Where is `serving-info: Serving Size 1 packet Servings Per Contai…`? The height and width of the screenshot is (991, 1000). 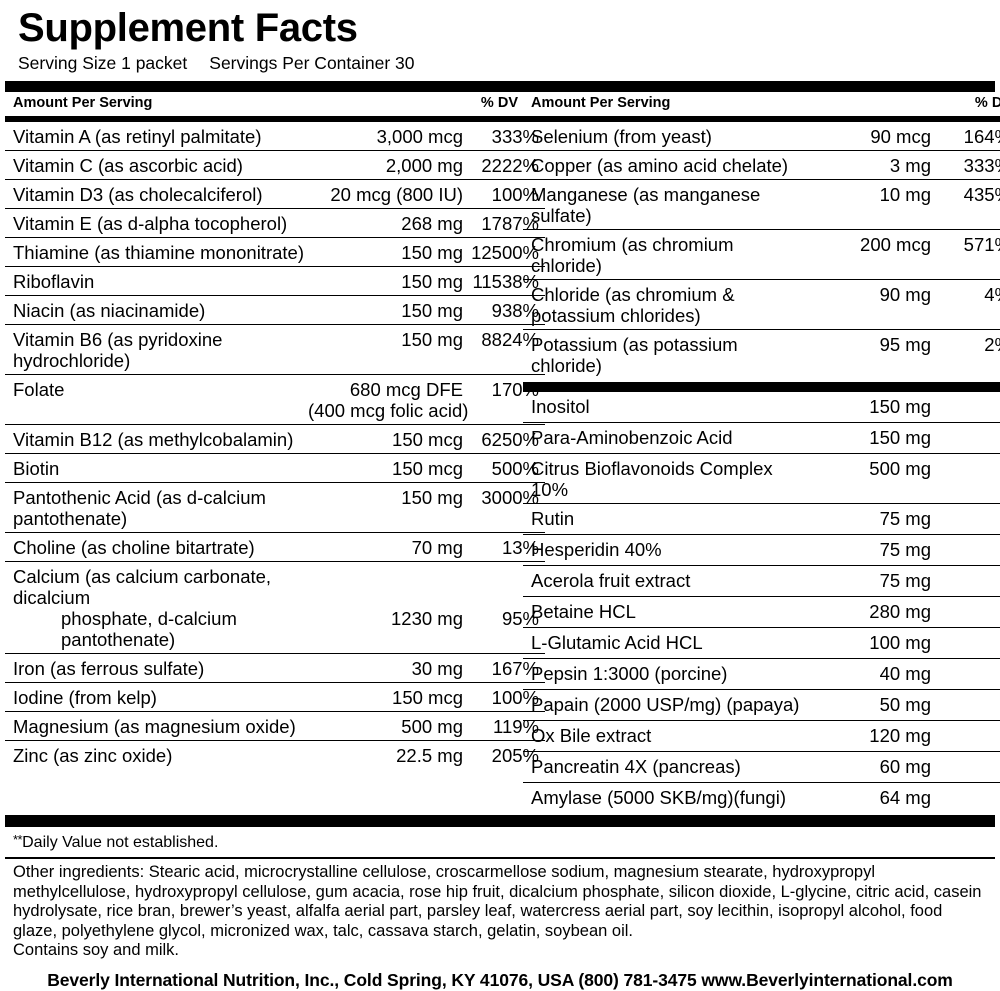 serving-info: Serving Size 1 packet Servings Per Contai… is located at coordinates (500, 62).